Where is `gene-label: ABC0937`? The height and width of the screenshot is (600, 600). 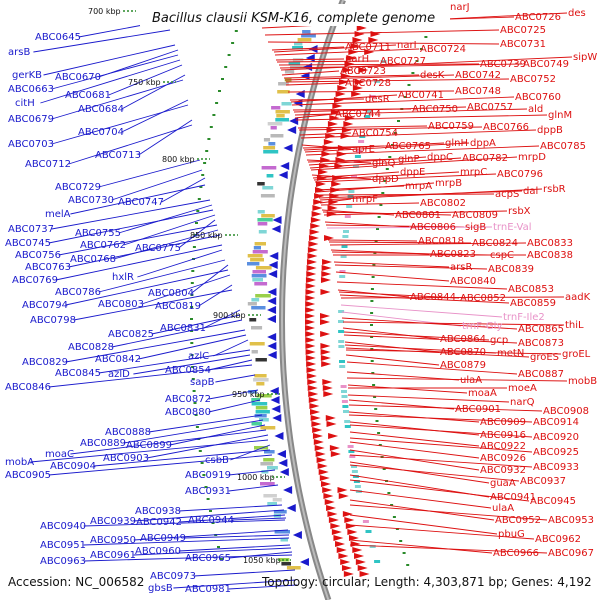
gene-label: ABC0937 is located at coordinates (543, 481).